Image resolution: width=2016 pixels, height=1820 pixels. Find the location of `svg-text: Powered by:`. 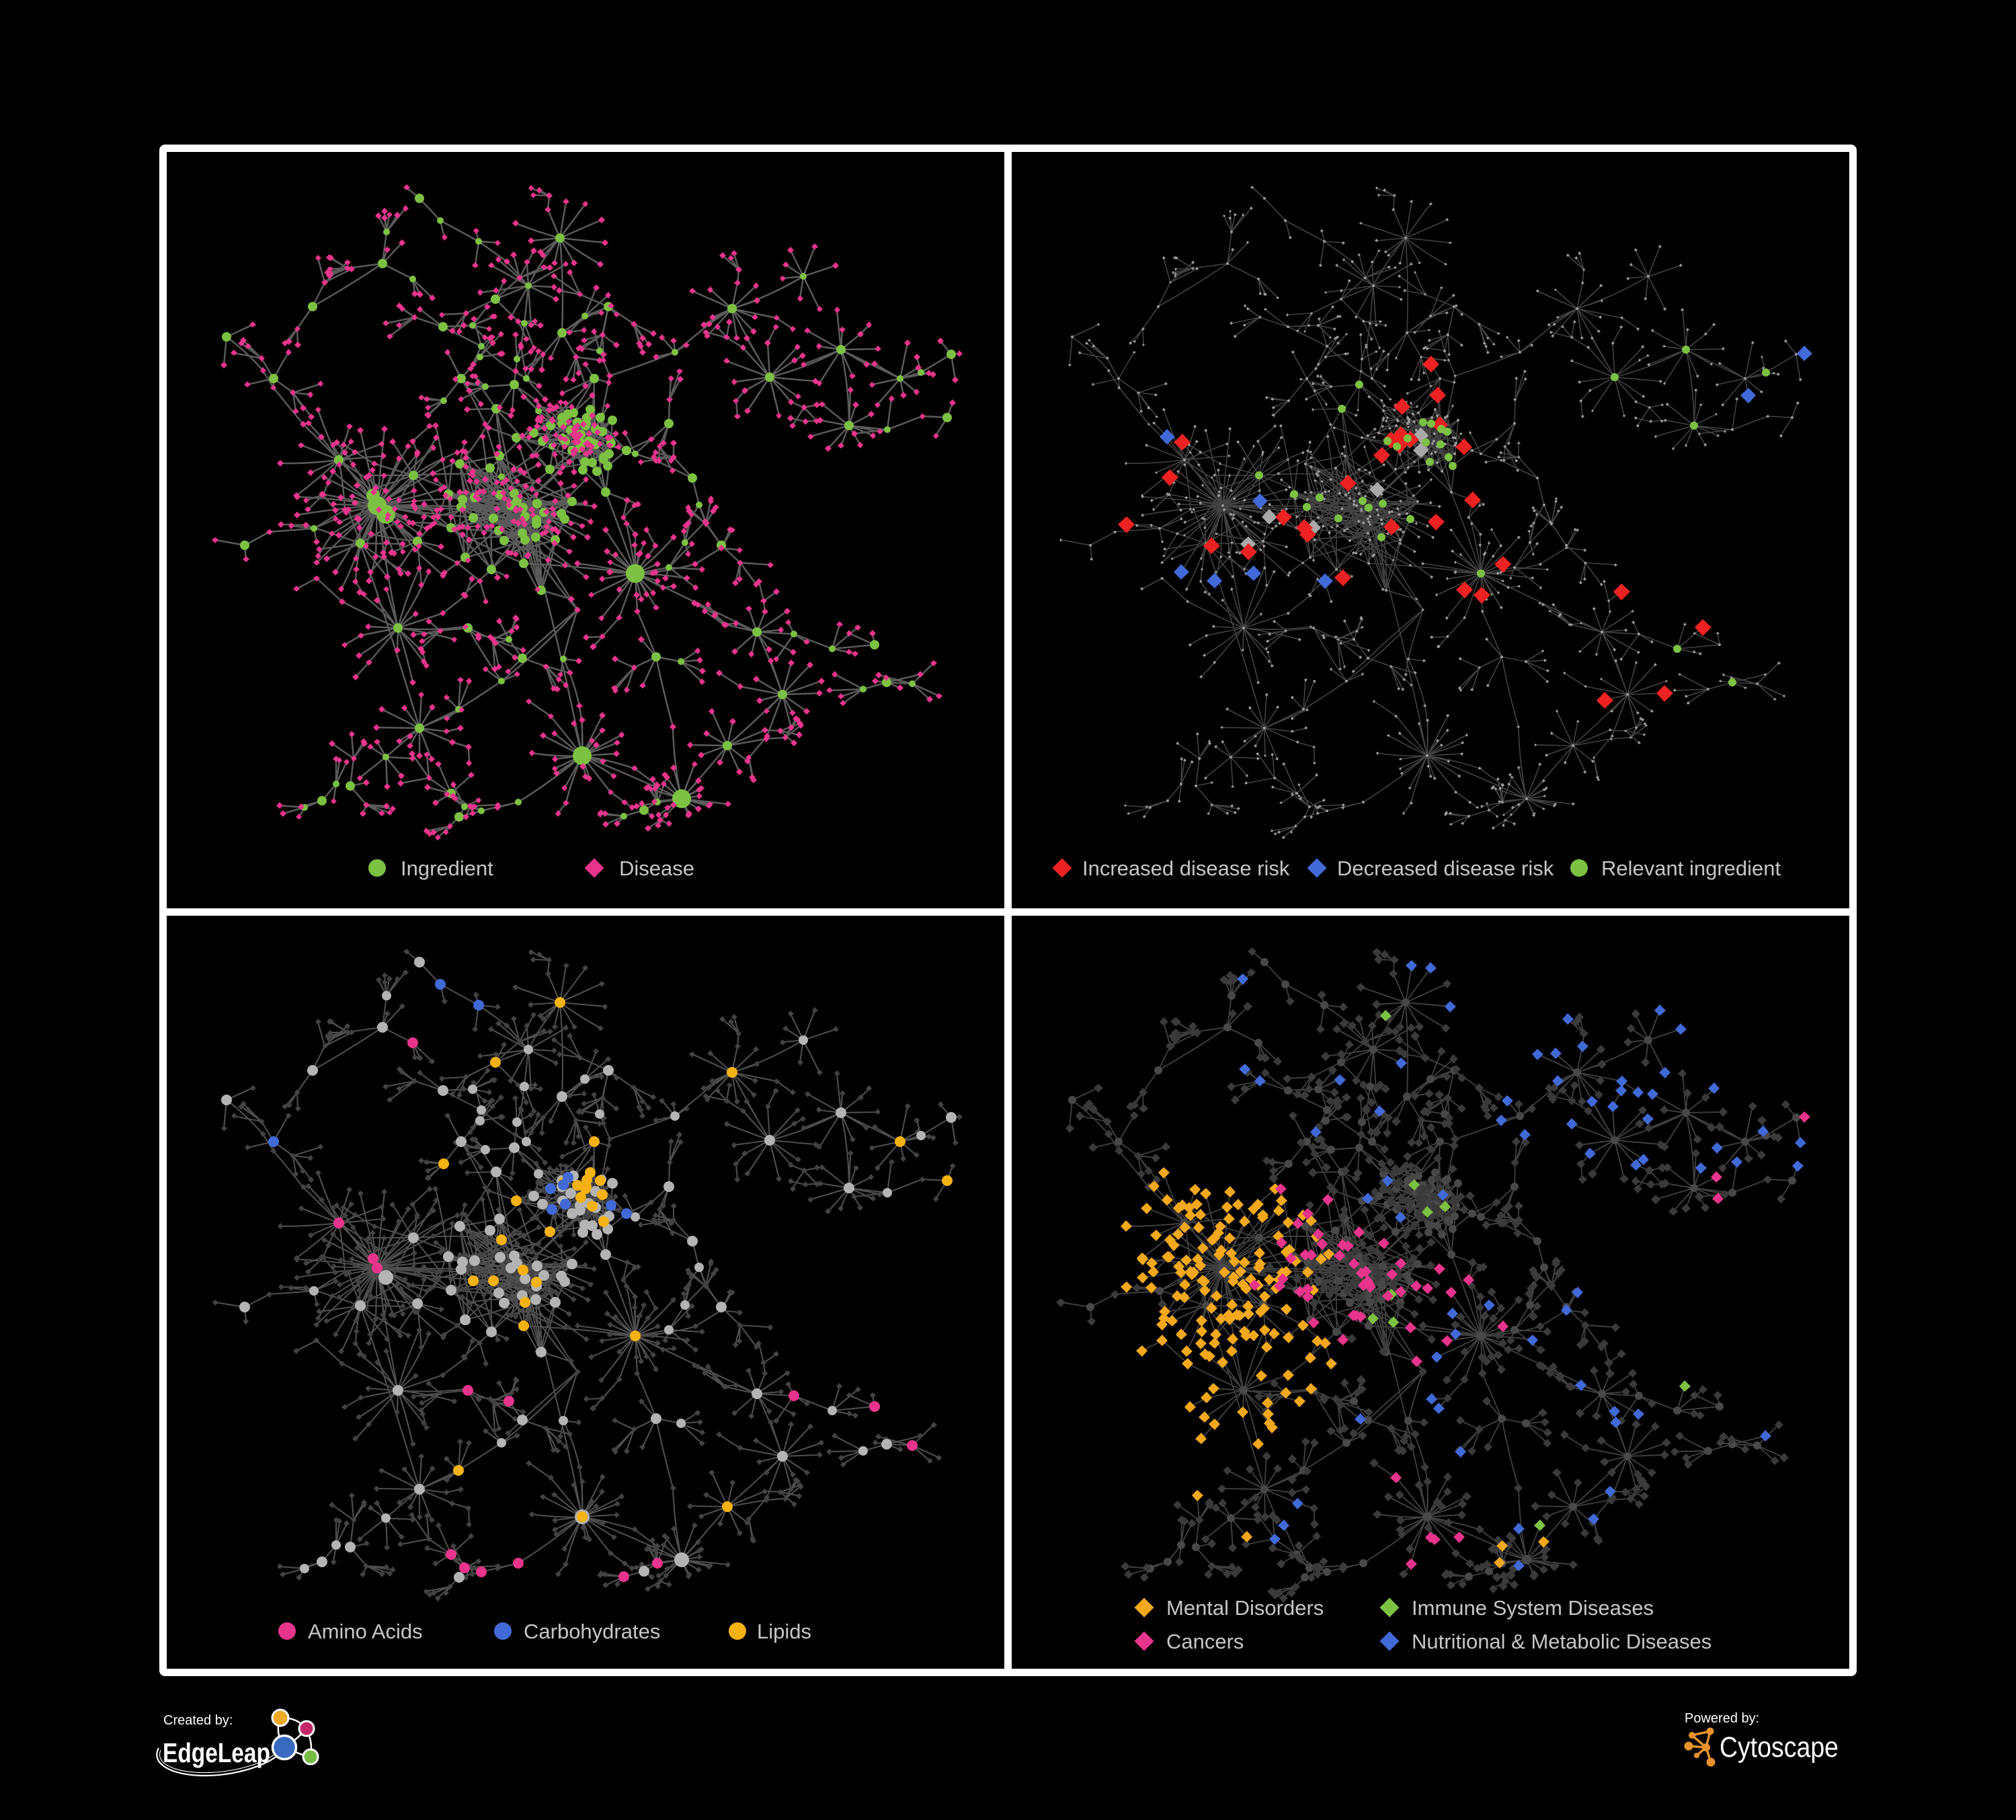

svg-text: Powered by: is located at coordinates (1722, 1718).